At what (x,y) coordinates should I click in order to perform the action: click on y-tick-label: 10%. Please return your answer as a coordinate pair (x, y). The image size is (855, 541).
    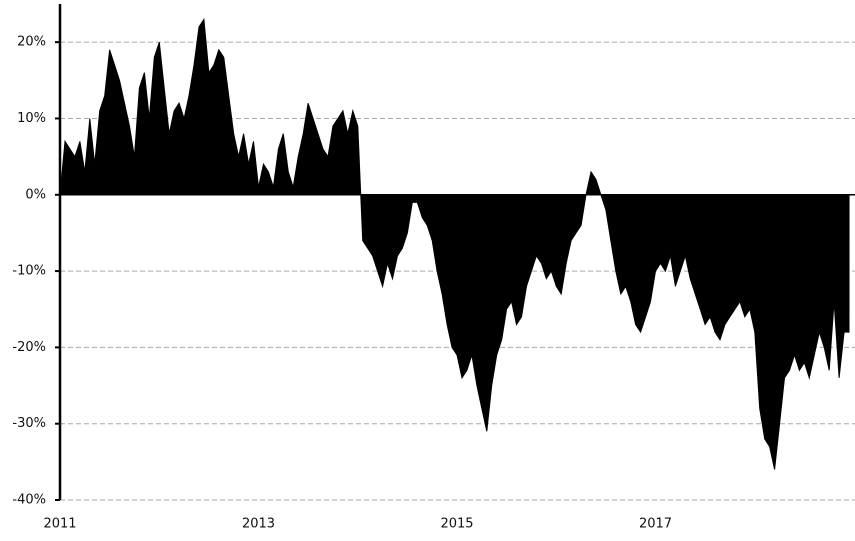
    Looking at the image, I should click on (31, 118).